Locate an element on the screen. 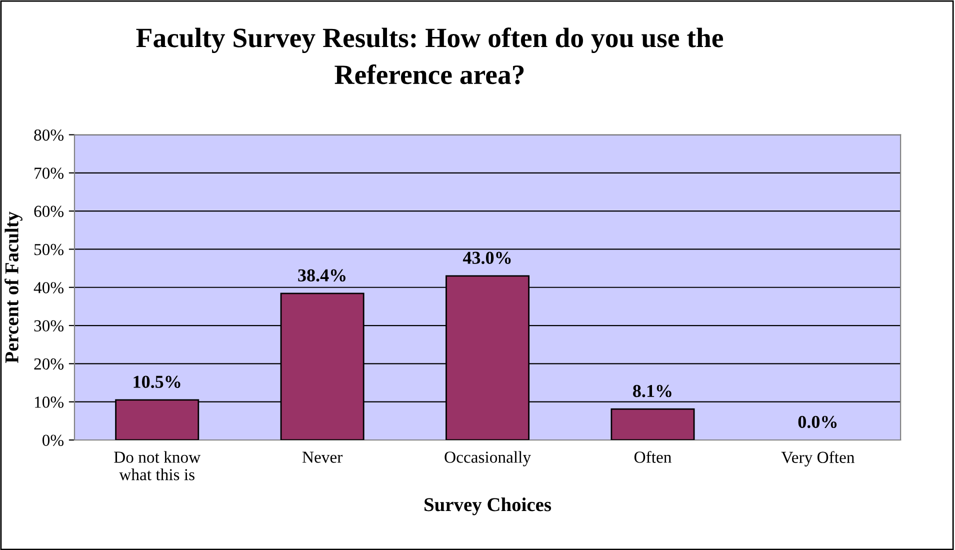 This screenshot has width=955, height=550. chart-title: Faculty Survey Results: How often do you use the Reference area? is located at coordinates (430, 56).